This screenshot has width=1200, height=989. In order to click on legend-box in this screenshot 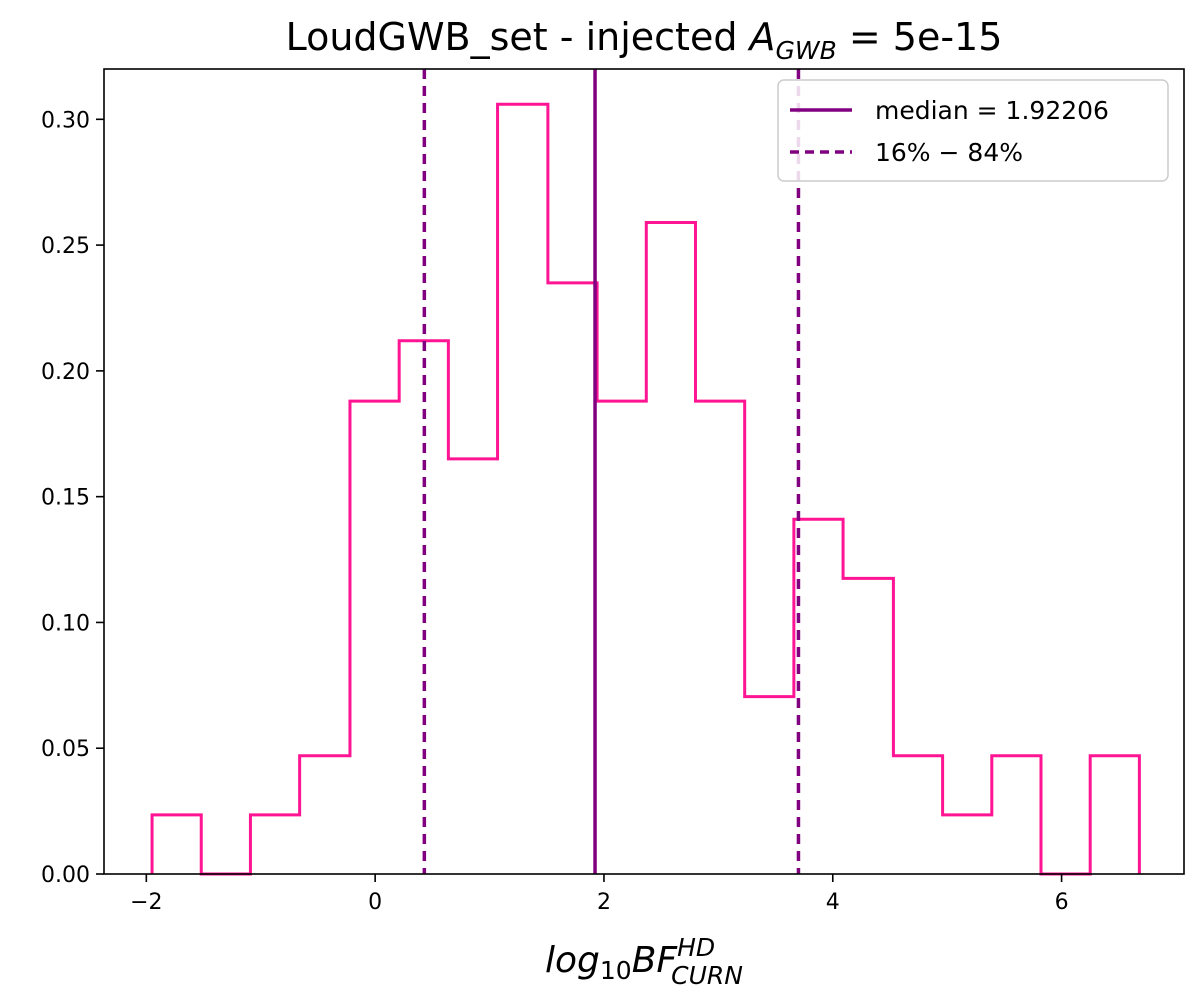, I will do `click(973, 130)`.